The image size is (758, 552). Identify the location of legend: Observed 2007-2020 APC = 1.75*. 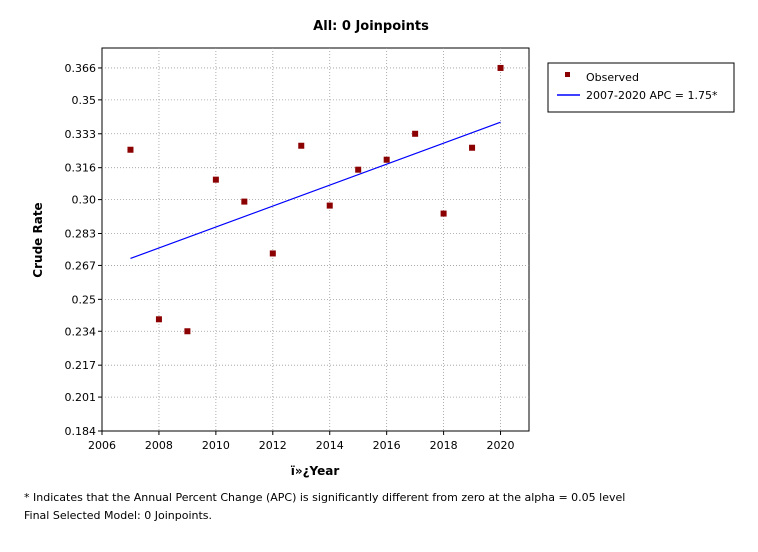
(641, 87).